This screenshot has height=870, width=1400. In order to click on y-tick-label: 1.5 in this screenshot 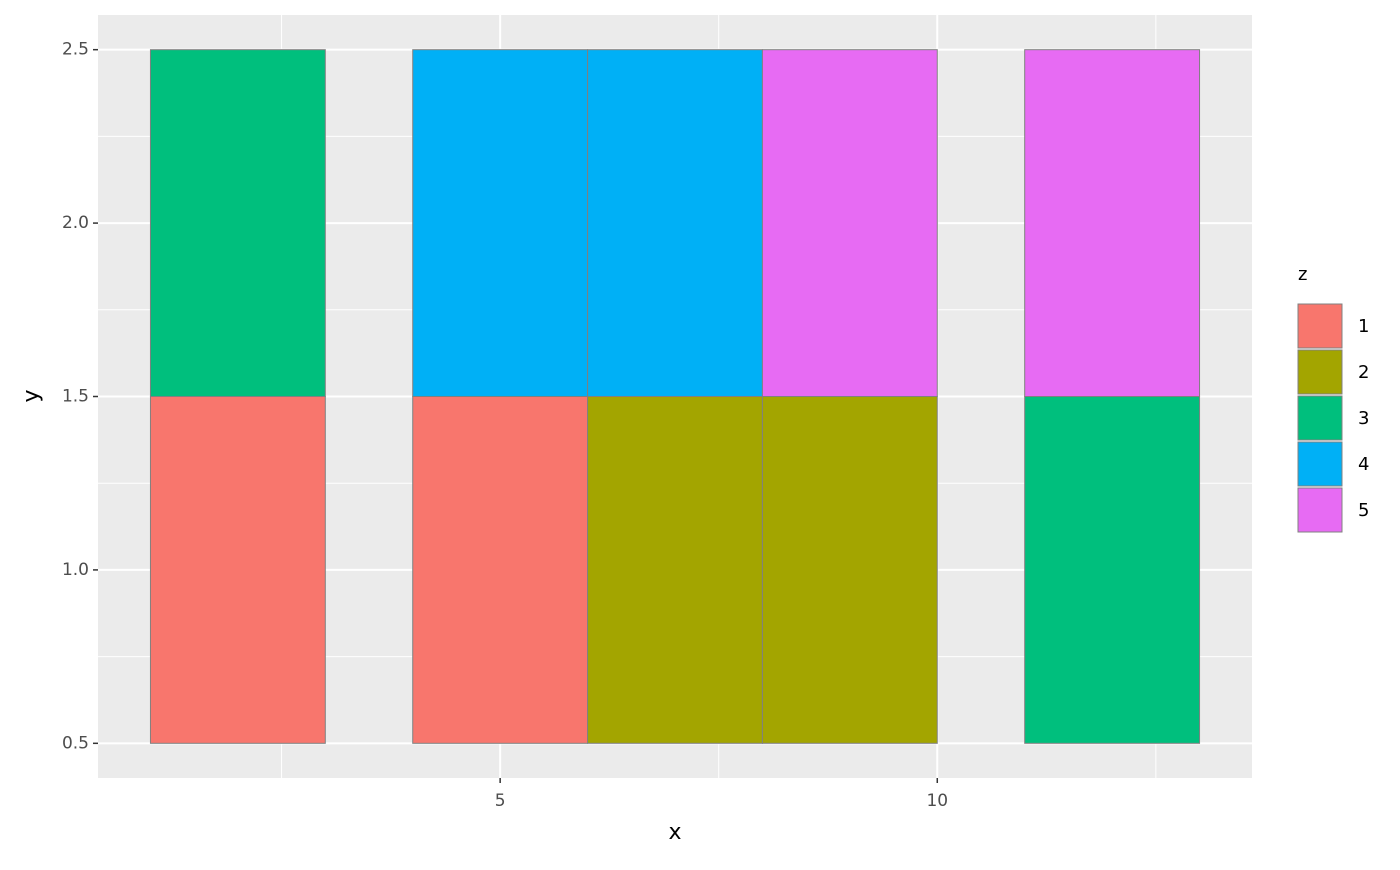, I will do `click(75, 397)`.